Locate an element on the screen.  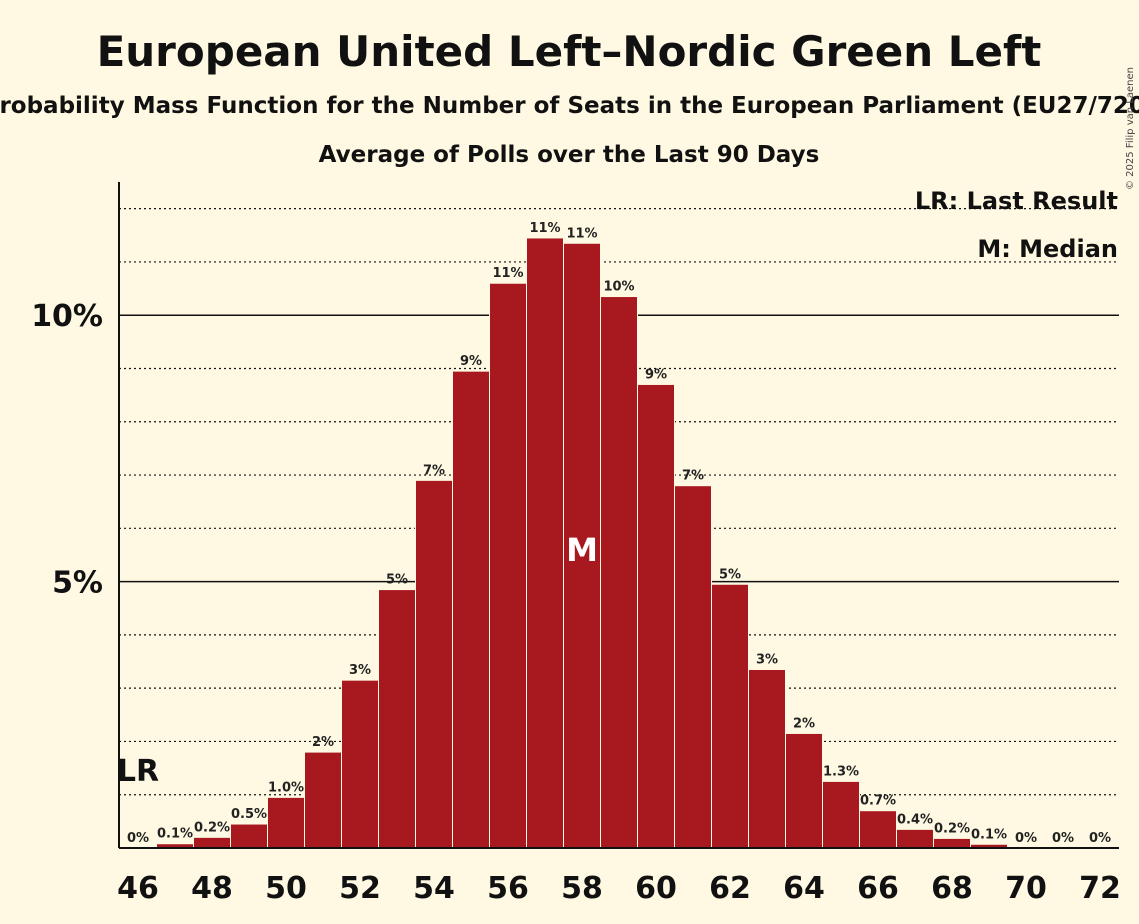
bar-label-seat-48: 0.2% is located at coordinates (212, 827).